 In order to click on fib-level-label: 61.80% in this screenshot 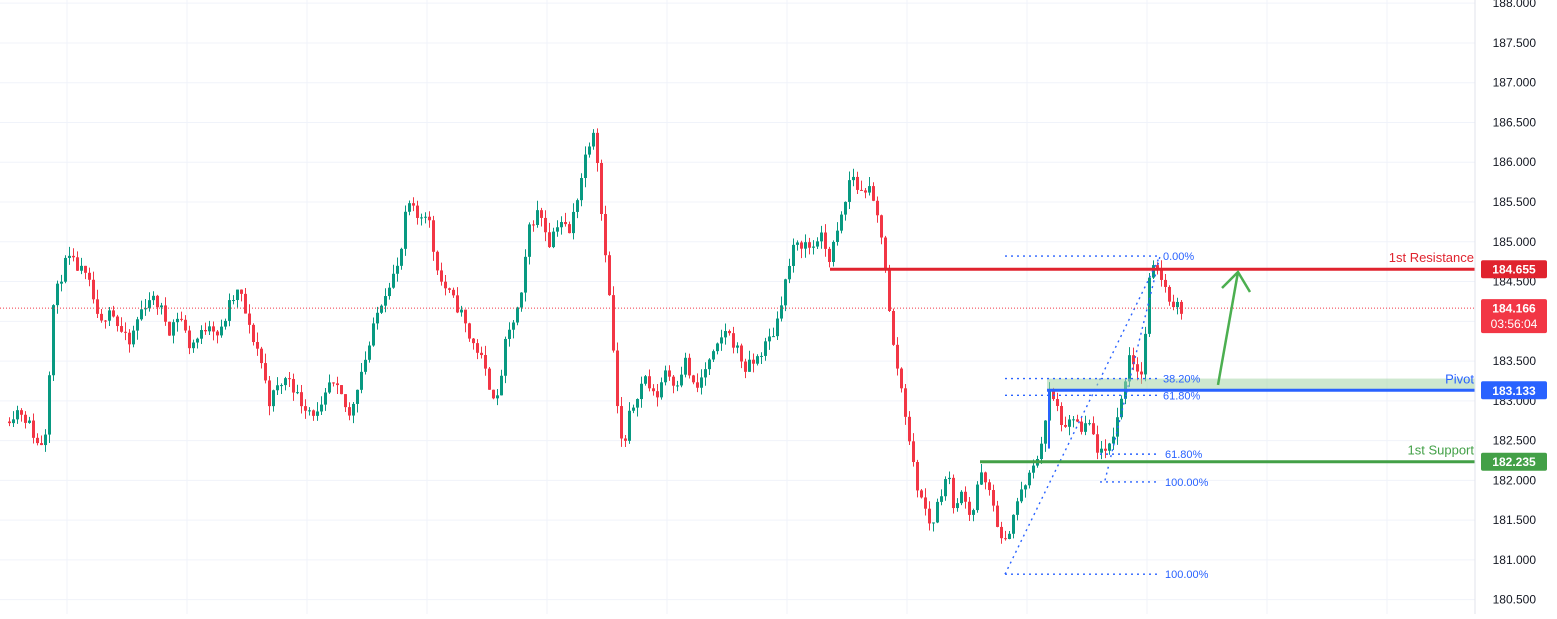, I will do `click(1184, 455)`.